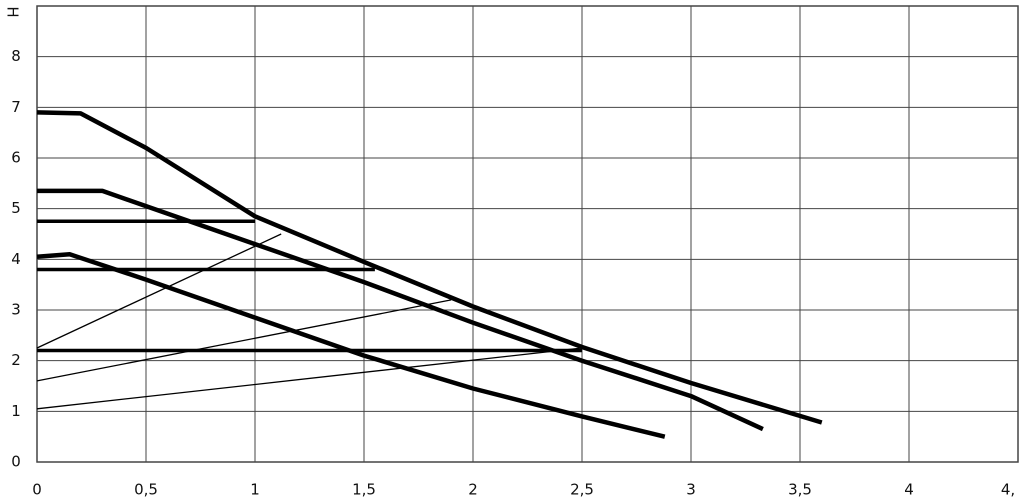  What do you see at coordinates (582, 490) in the screenshot?
I see `x-tick-label: 2,5` at bounding box center [582, 490].